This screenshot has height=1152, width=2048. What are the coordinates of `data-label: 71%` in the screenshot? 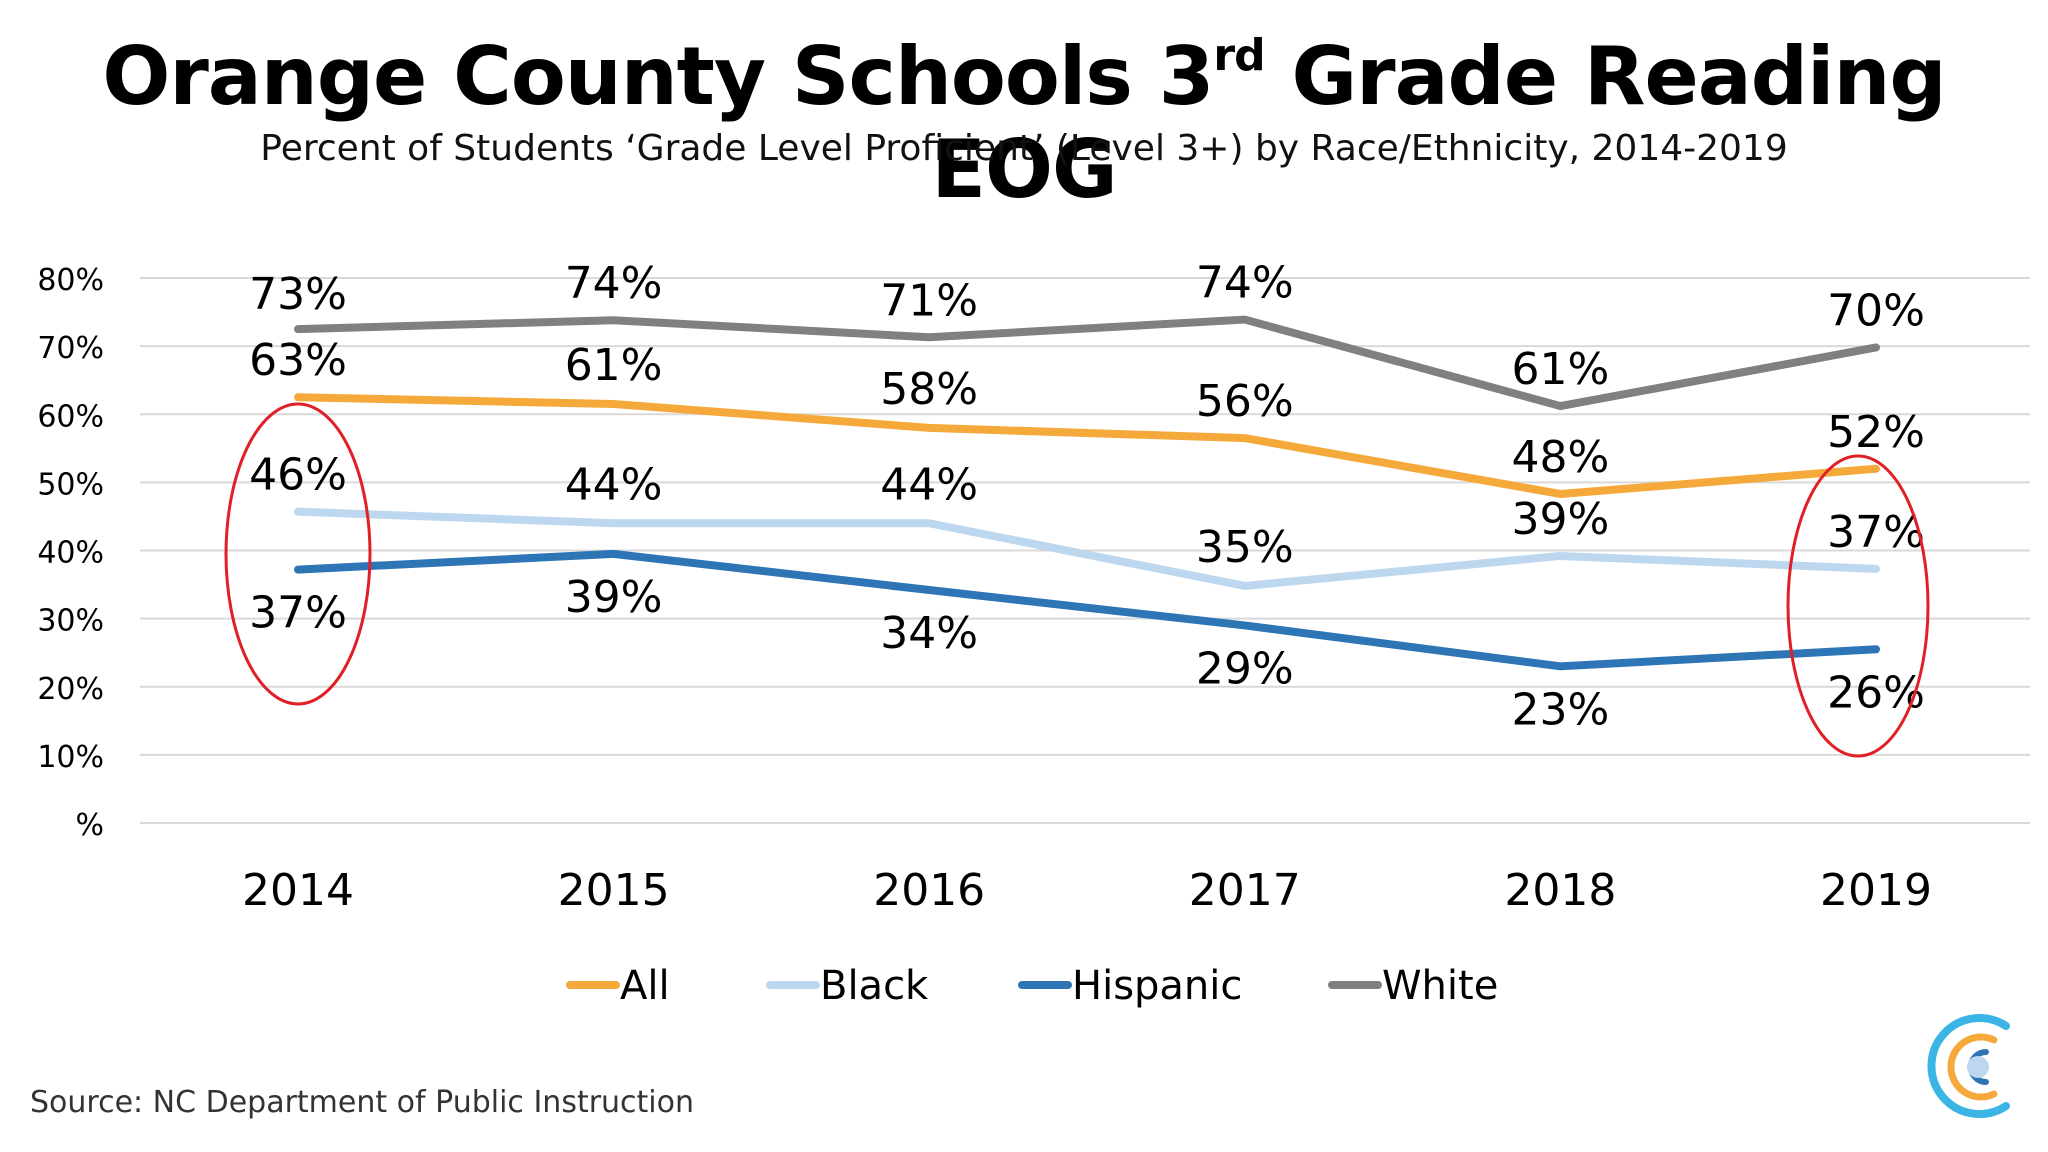 It's located at (929, 300).